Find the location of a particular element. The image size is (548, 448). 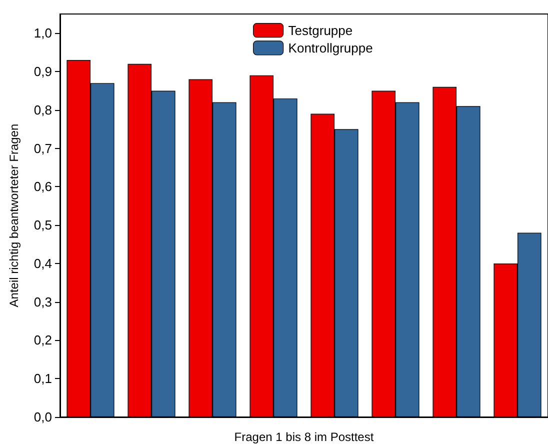

y-tick-label: 0,7 is located at coordinates (43, 148).